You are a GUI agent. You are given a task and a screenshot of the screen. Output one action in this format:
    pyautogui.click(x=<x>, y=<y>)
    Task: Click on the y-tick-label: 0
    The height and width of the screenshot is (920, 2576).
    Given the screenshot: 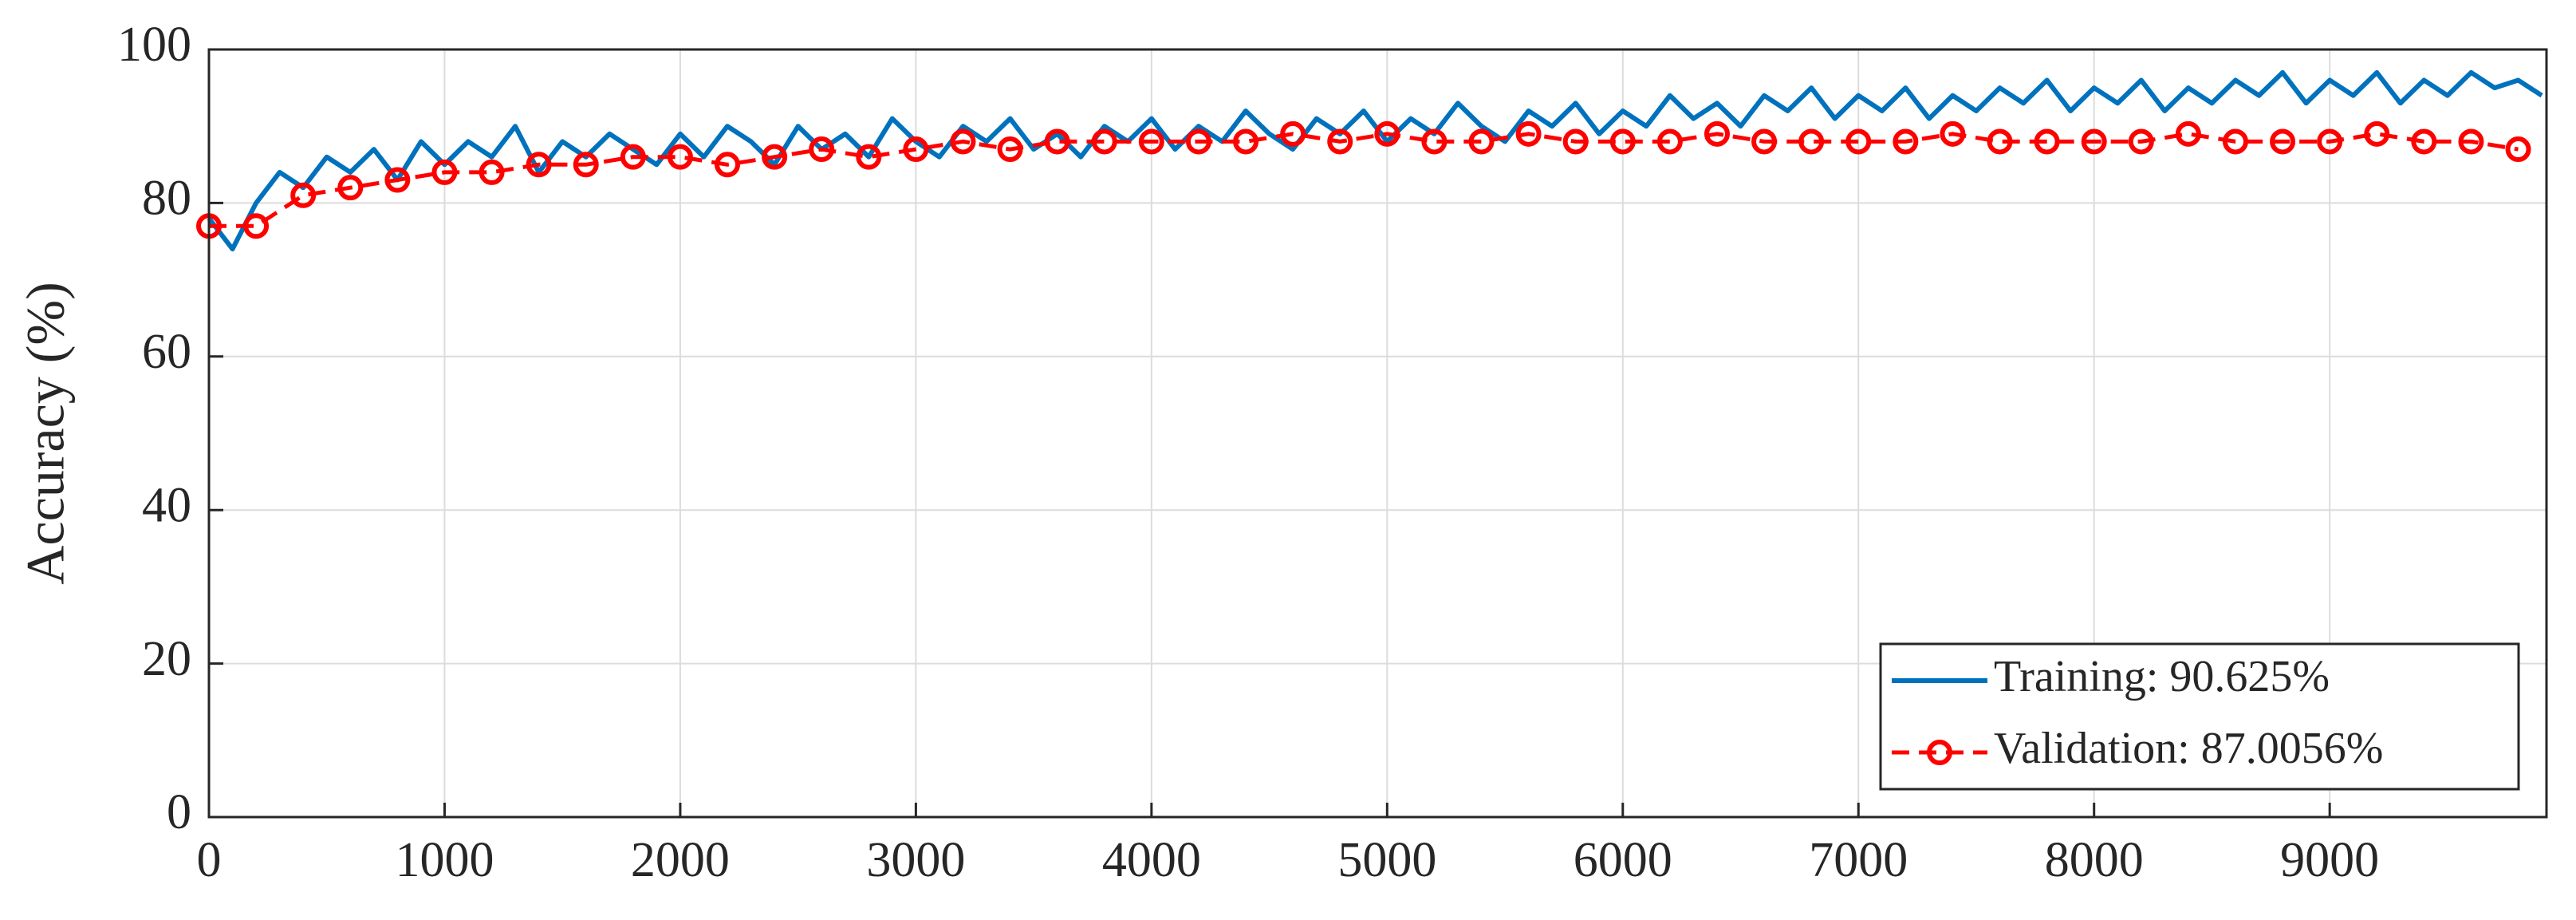 What is the action you would take?
    pyautogui.click(x=179, y=812)
    